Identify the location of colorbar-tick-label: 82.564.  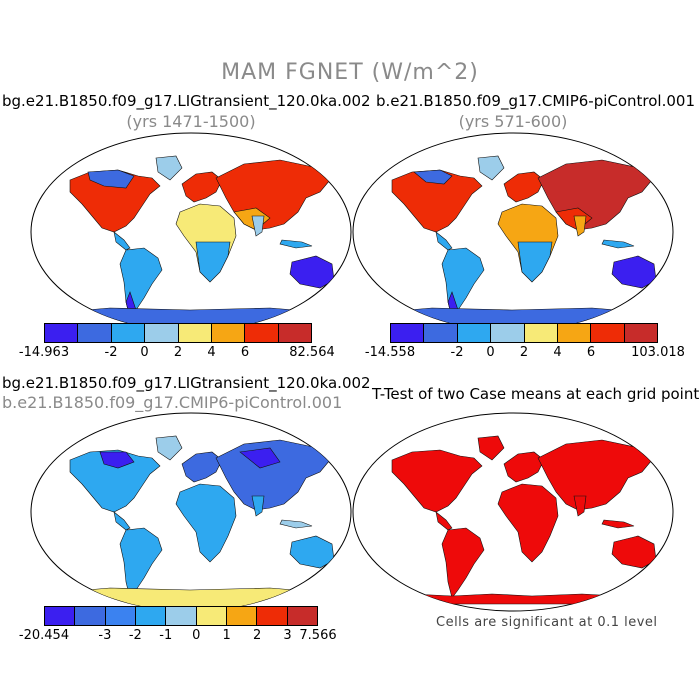
(312, 352).